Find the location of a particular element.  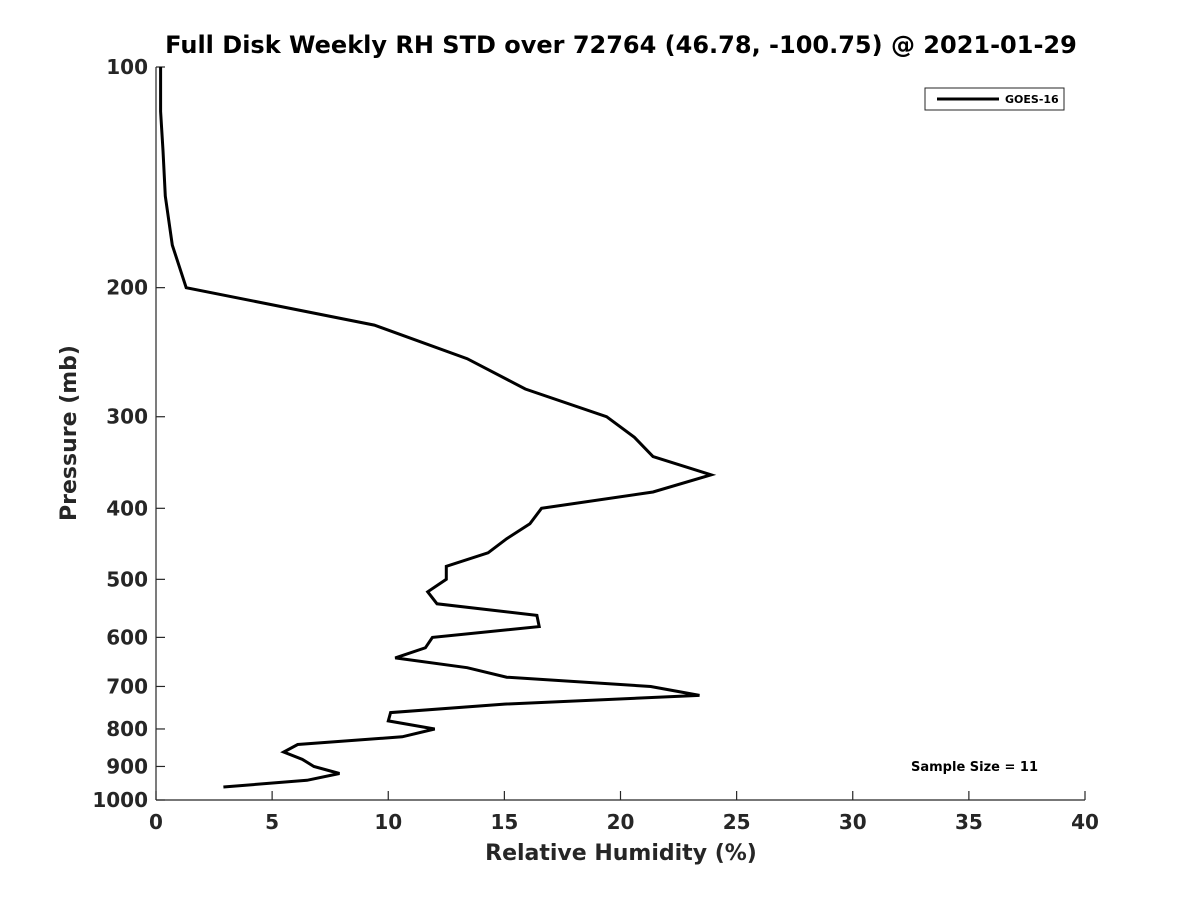

y-tick-label: 400 is located at coordinates (127, 508).